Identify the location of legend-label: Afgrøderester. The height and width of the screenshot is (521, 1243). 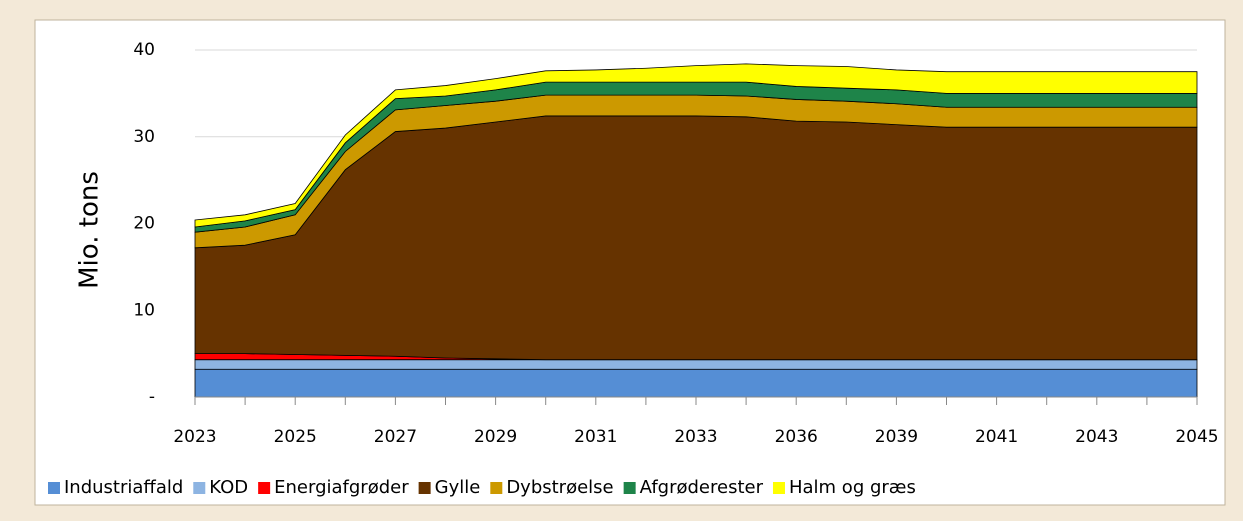
(702, 487).